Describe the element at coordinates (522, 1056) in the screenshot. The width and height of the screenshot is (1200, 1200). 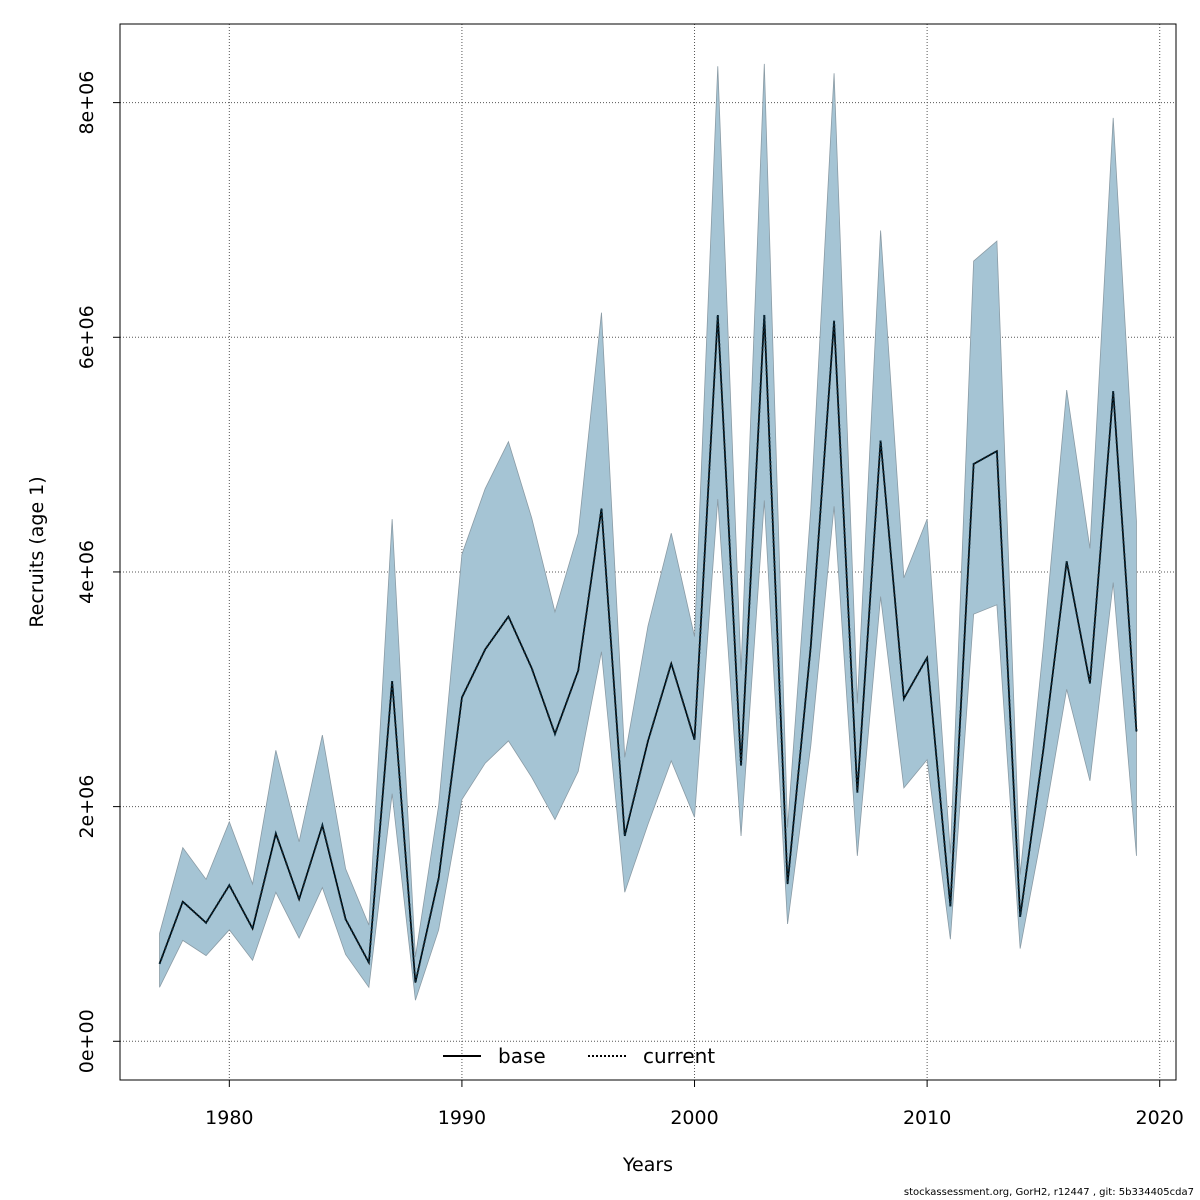
I see `legend-base-label: base` at that location.